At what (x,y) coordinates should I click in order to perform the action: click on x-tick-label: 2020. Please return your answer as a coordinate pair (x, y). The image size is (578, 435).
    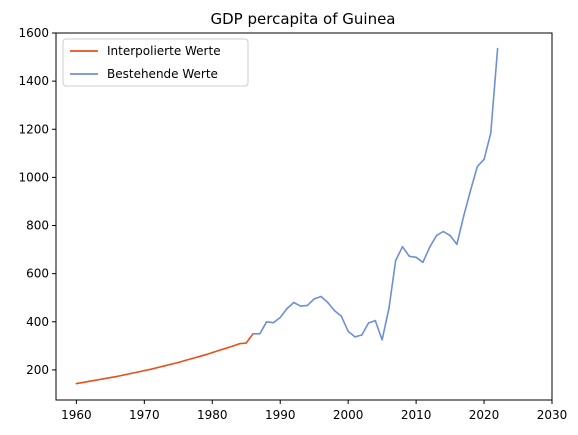
    Looking at the image, I should click on (484, 415).